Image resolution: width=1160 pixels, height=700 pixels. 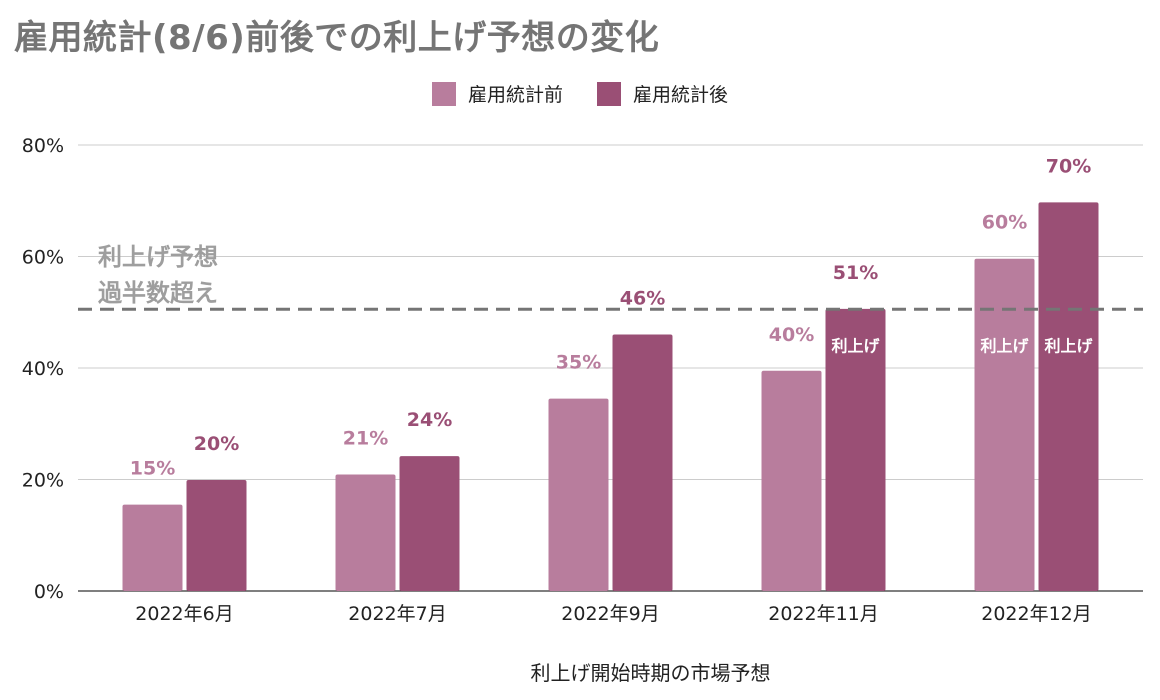 What do you see at coordinates (855, 273) in the screenshot?
I see `data-label: 51%` at bounding box center [855, 273].